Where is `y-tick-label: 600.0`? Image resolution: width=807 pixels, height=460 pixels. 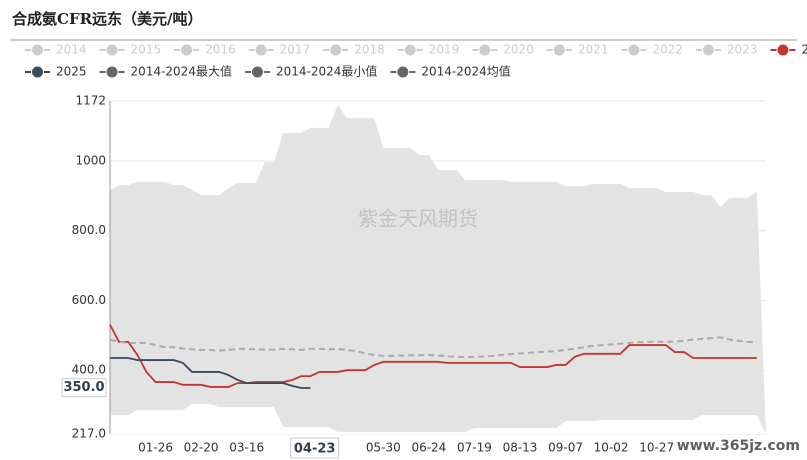
y-tick-label: 600.0 is located at coordinates (89, 300).